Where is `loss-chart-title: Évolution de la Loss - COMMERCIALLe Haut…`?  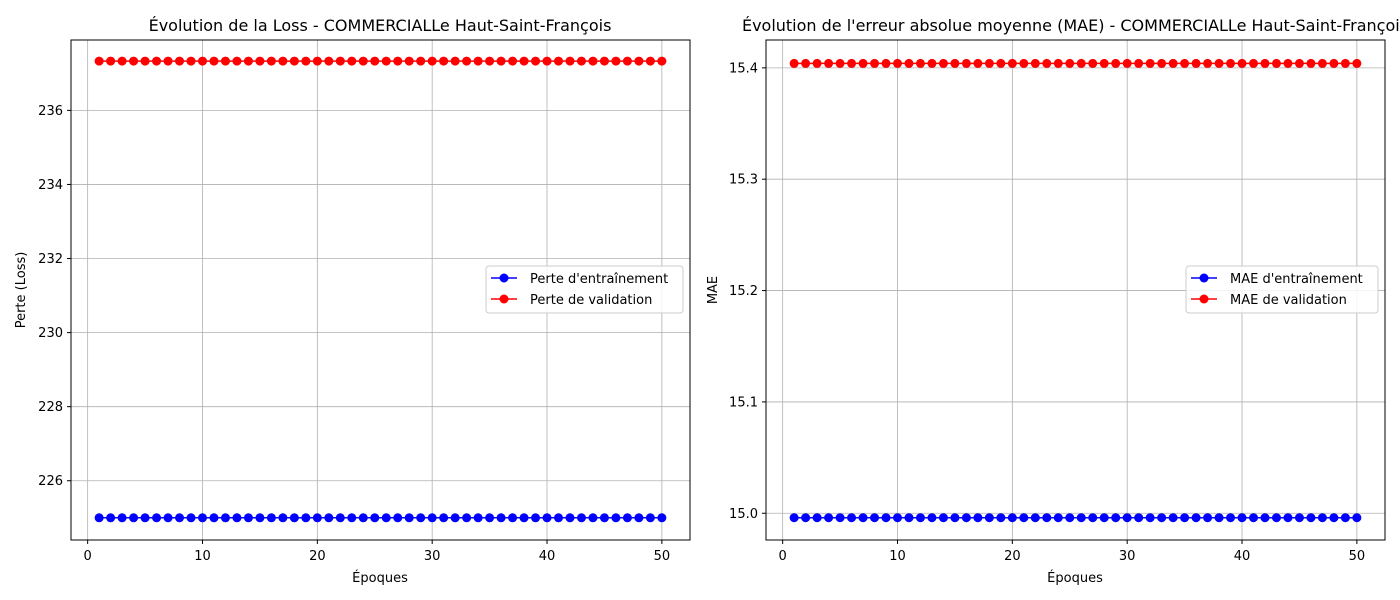 loss-chart-title: Évolution de la Loss - COMMERCIALLe Haut… is located at coordinates (380, 25).